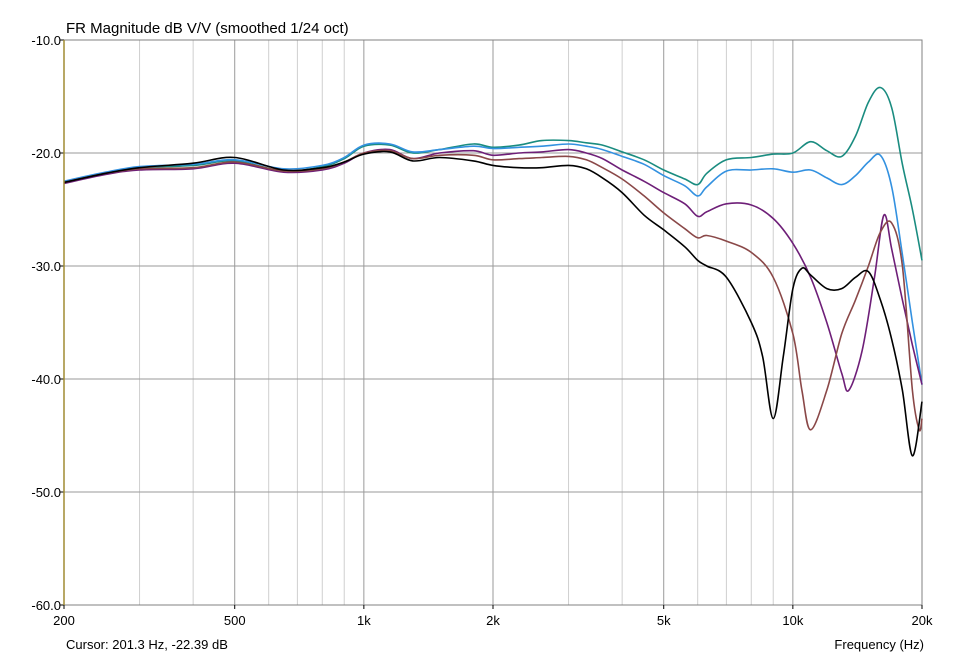 The image size is (960, 656). I want to click on x-tick-label: 500, so click(235, 620).